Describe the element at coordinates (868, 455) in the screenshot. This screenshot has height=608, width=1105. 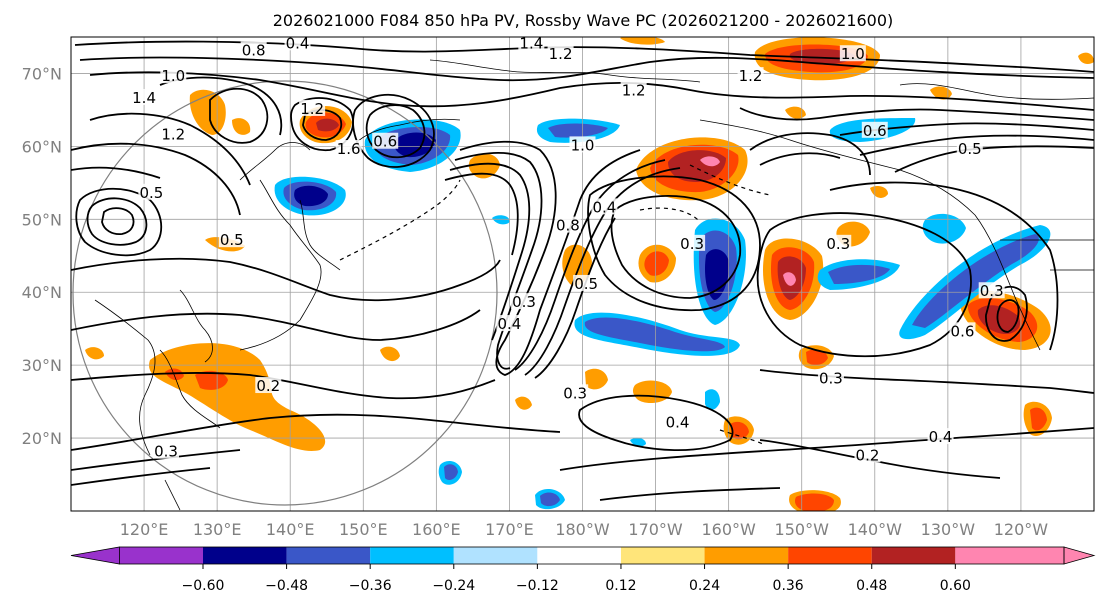
I see `contour-label-text: 0.2` at that location.